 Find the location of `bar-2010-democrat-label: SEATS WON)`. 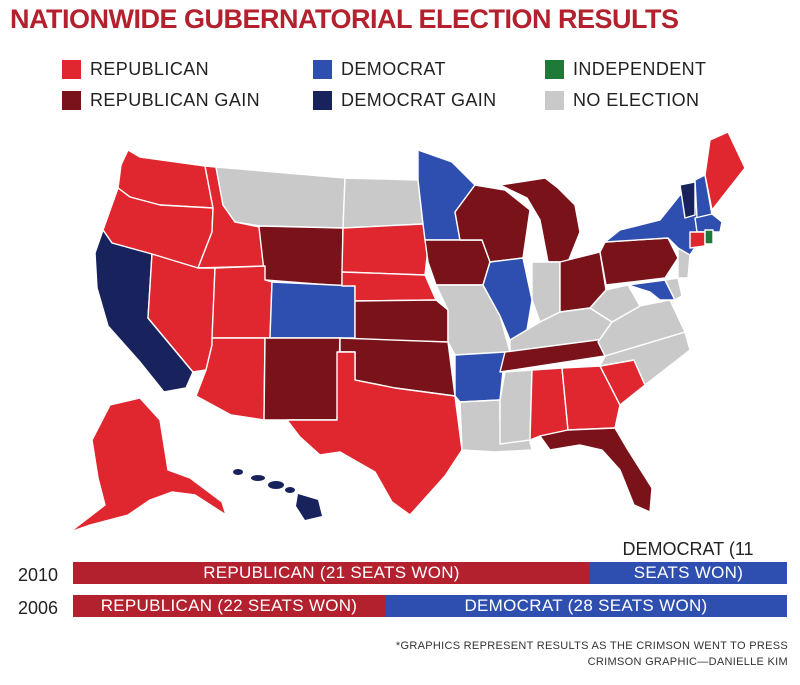

bar-2010-democrat-label: SEATS WON) is located at coordinates (688, 572).